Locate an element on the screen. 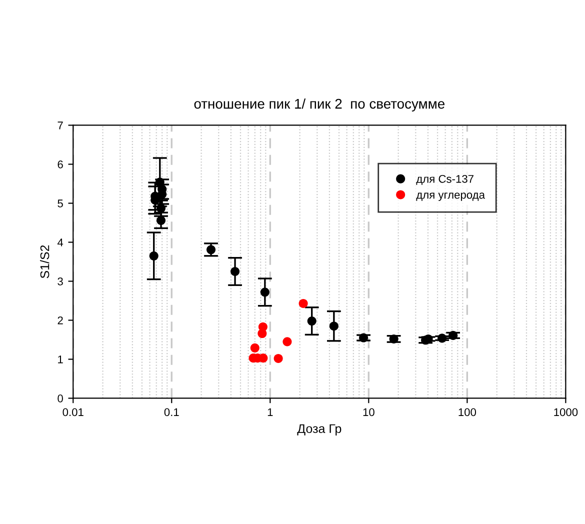 This screenshot has height=524, width=585. y-tick-label: 2 is located at coordinates (60, 320).